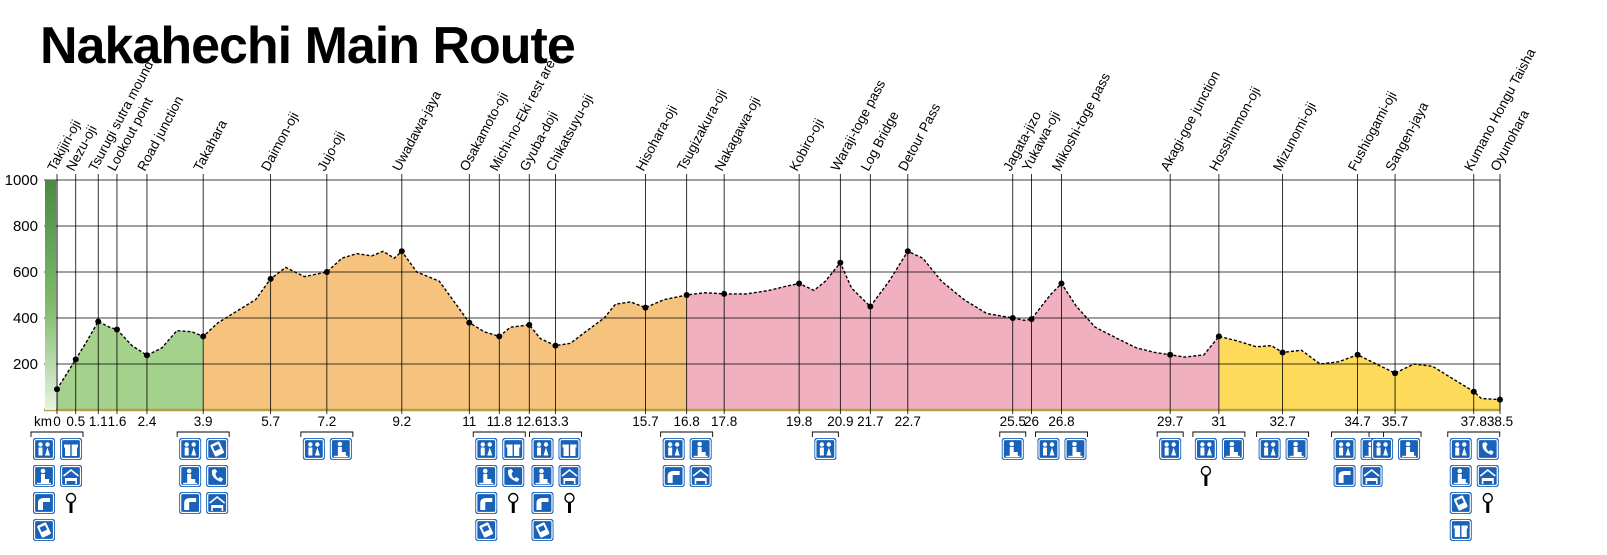 This screenshot has height=555, width=1607. Describe the element at coordinates (1395, 421) in the screenshot. I see `x-tick-label-27: 35.7` at that location.